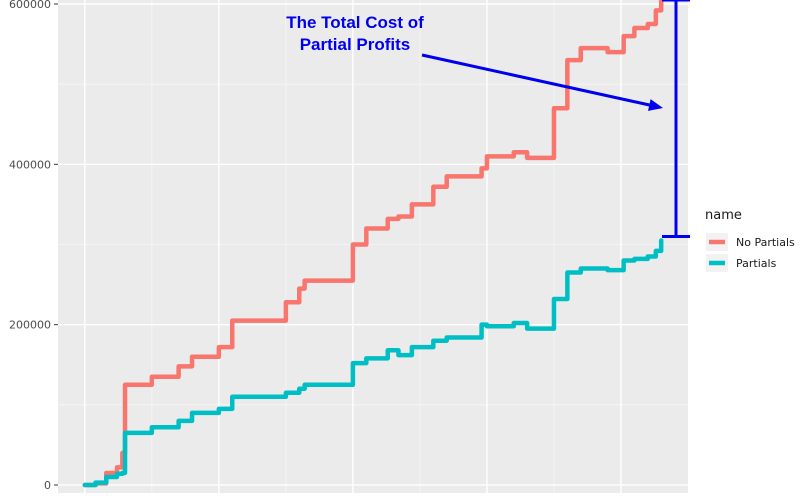 This screenshot has height=500, width=800. I want to click on annotation-text-line-2: Partial Profits, so click(355, 44).